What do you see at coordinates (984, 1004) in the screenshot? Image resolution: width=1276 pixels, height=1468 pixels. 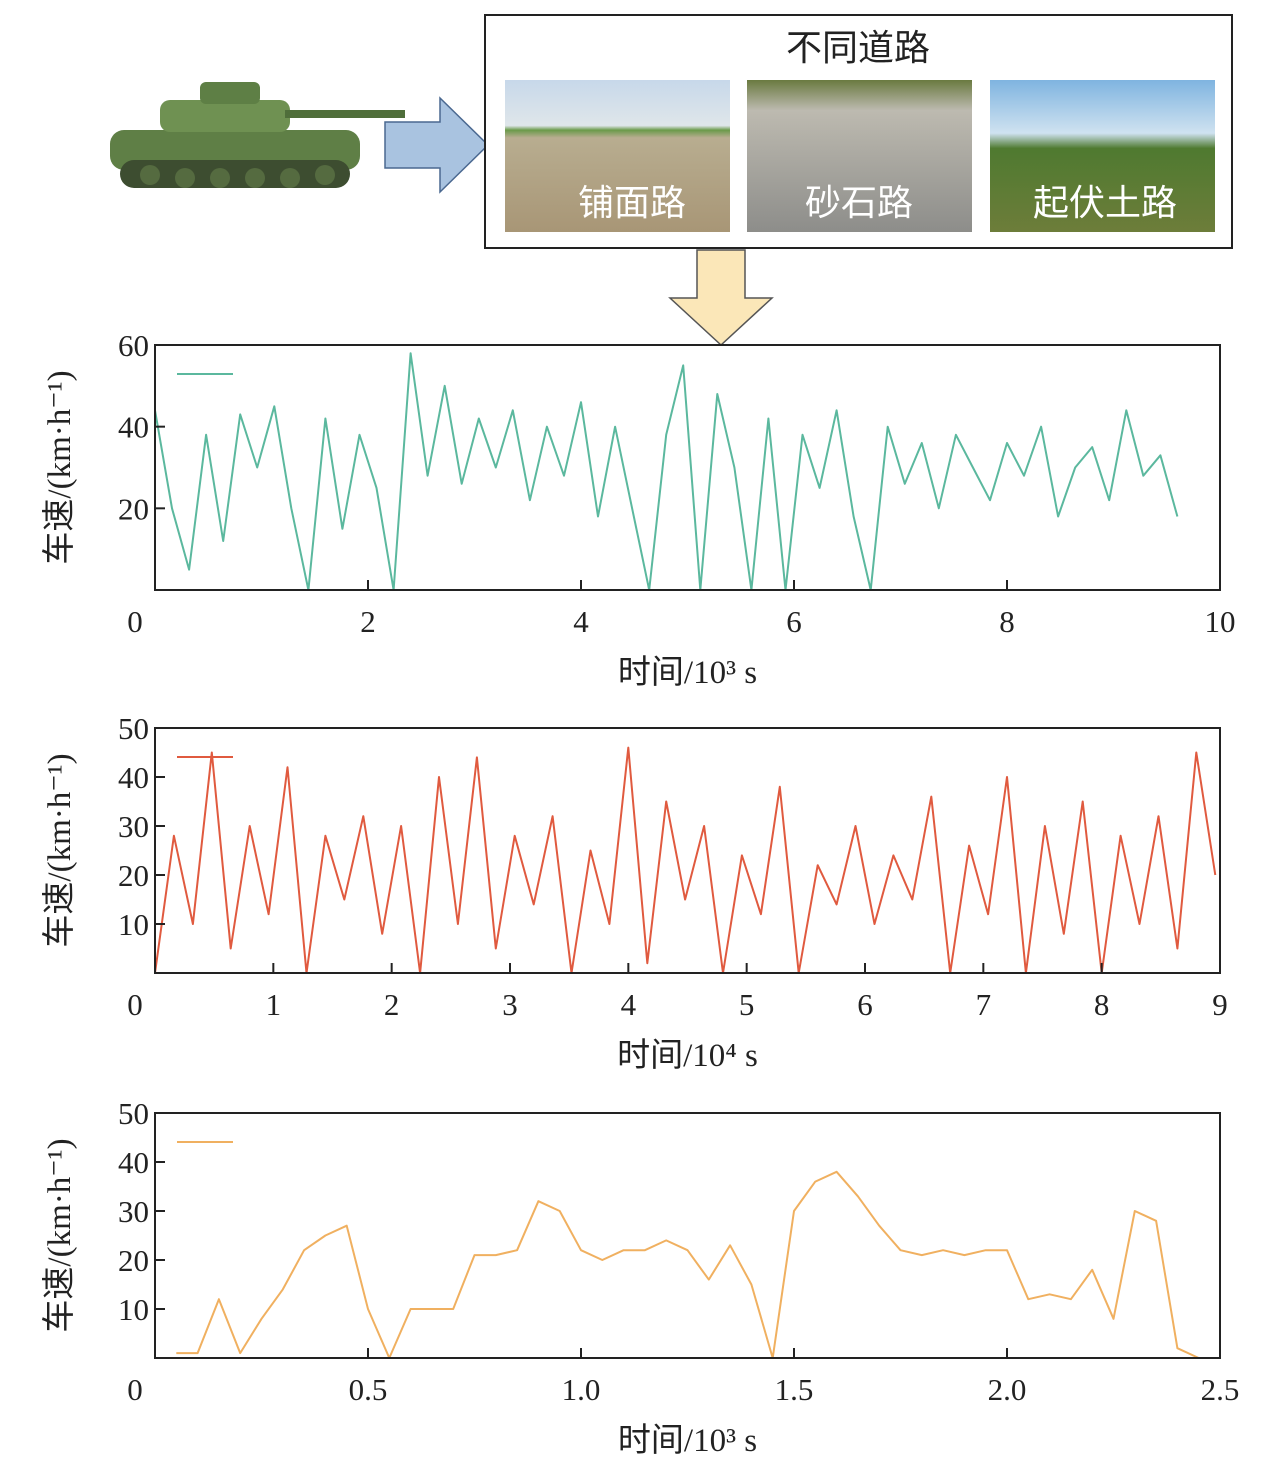 I see `x-tick-label: 7` at bounding box center [984, 1004].